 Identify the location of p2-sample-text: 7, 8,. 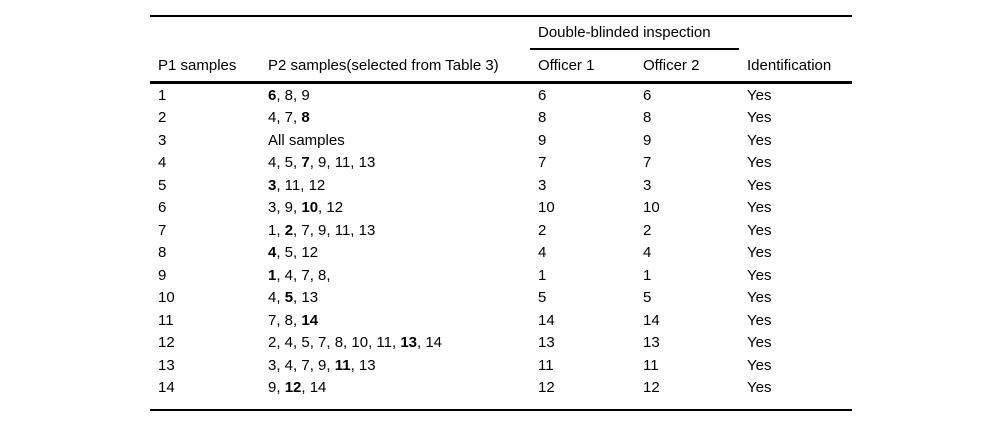
(285, 320).